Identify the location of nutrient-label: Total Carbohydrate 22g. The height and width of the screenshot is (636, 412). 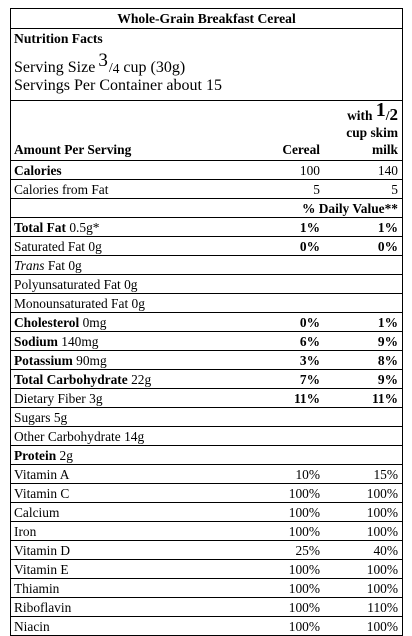
(119, 379).